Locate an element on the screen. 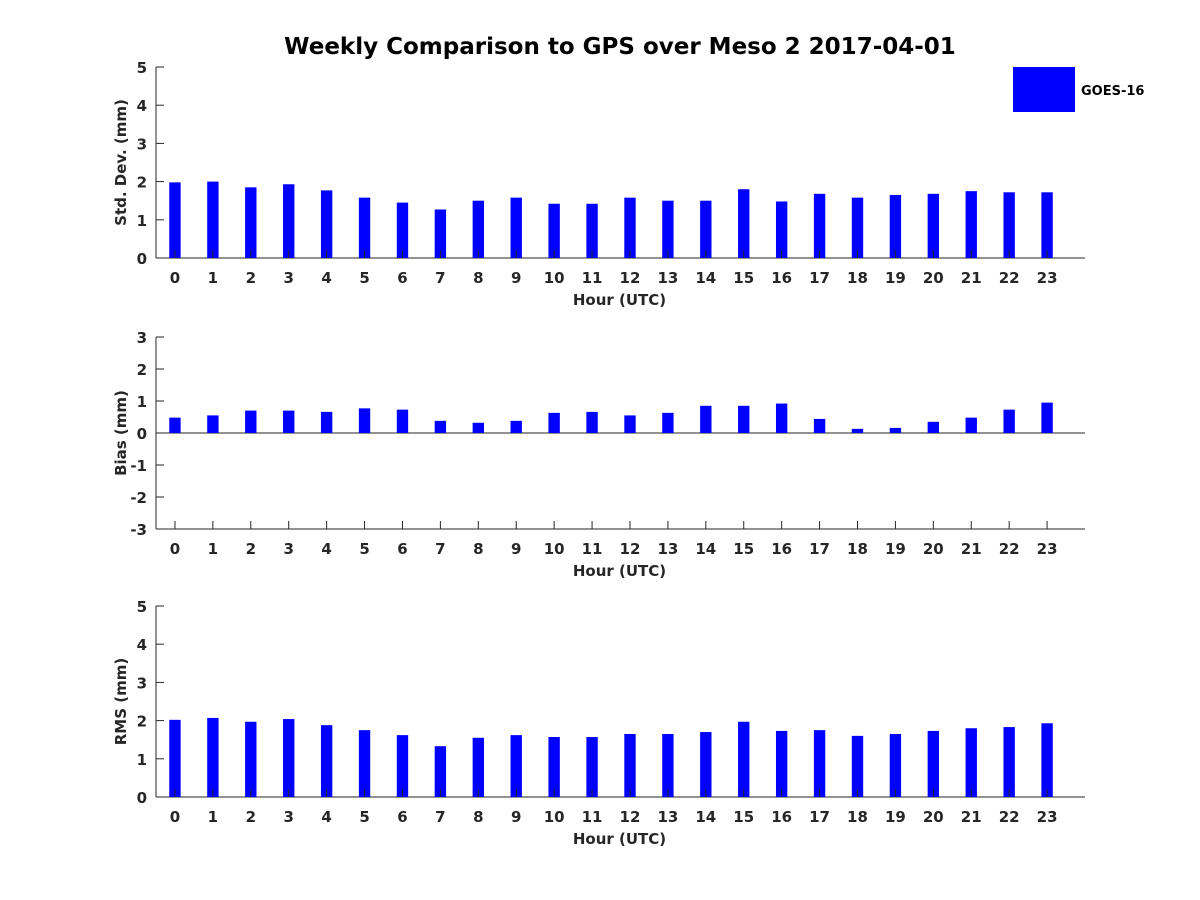 The width and height of the screenshot is (1200, 900). x-tick-label: 23 is located at coordinates (1047, 549).